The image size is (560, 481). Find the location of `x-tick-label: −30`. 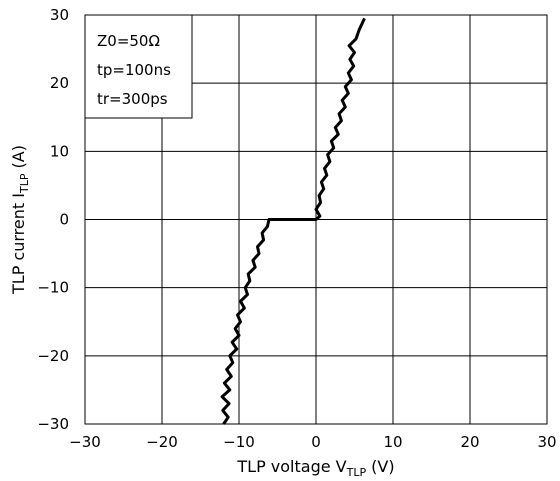

x-tick-label: −30 is located at coordinates (85, 442).